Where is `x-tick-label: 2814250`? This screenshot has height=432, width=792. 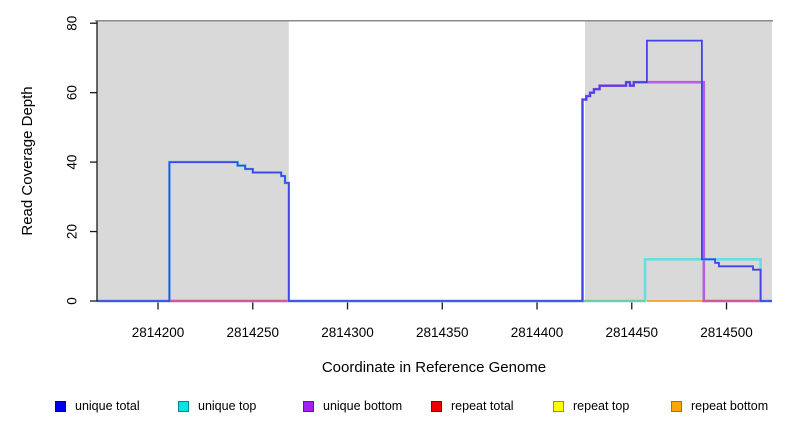 x-tick-label: 2814250 is located at coordinates (252, 332).